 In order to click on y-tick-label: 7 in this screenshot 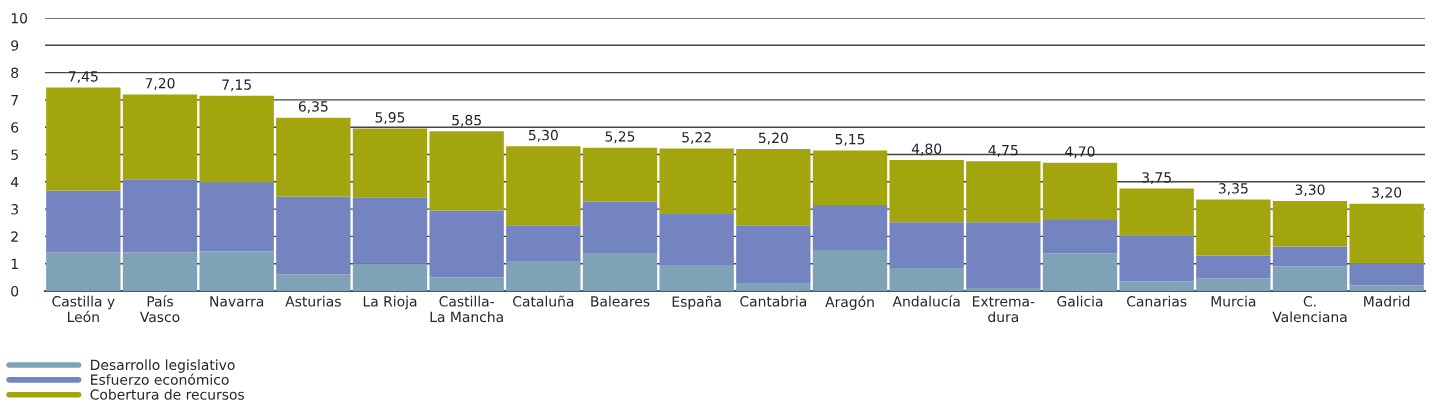, I will do `click(14, 100)`.